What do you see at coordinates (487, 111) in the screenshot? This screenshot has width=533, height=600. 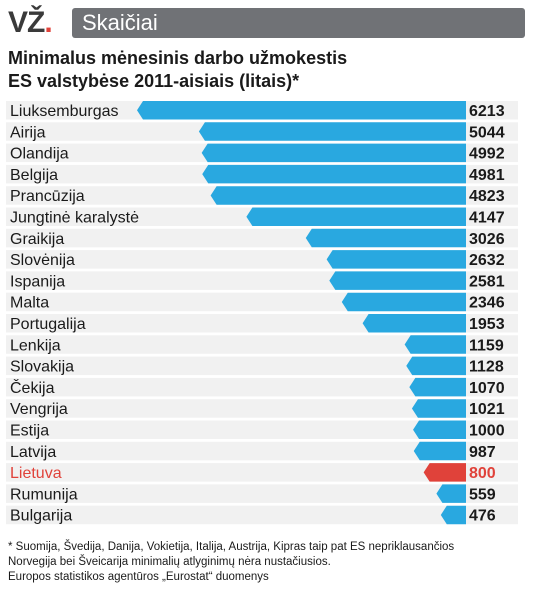 I see `value-label: 6213` at bounding box center [487, 111].